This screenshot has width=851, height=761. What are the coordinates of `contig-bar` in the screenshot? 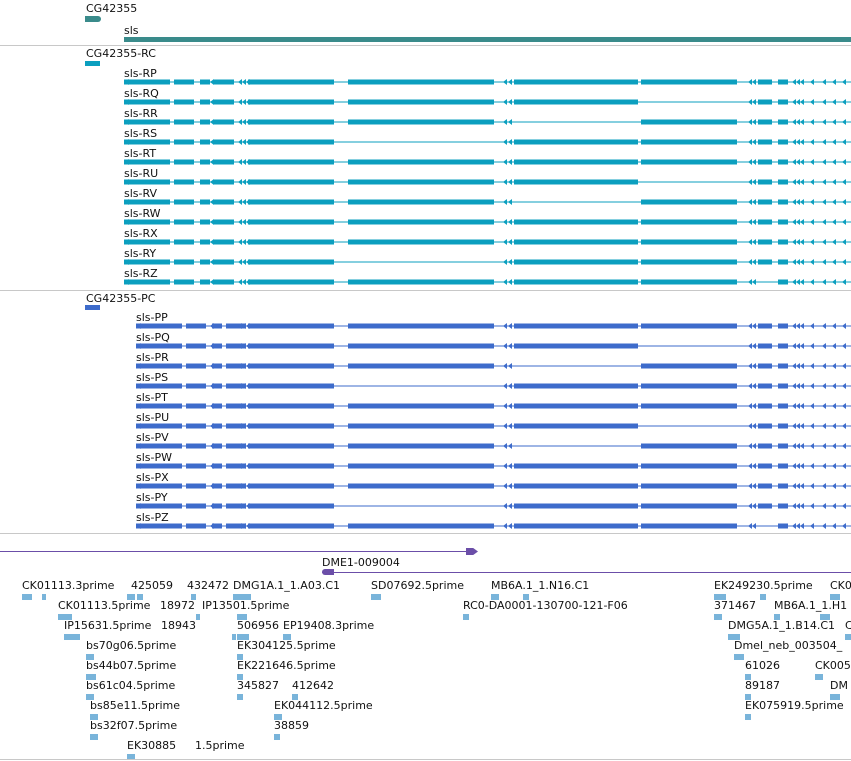 It's located at (328, 572).